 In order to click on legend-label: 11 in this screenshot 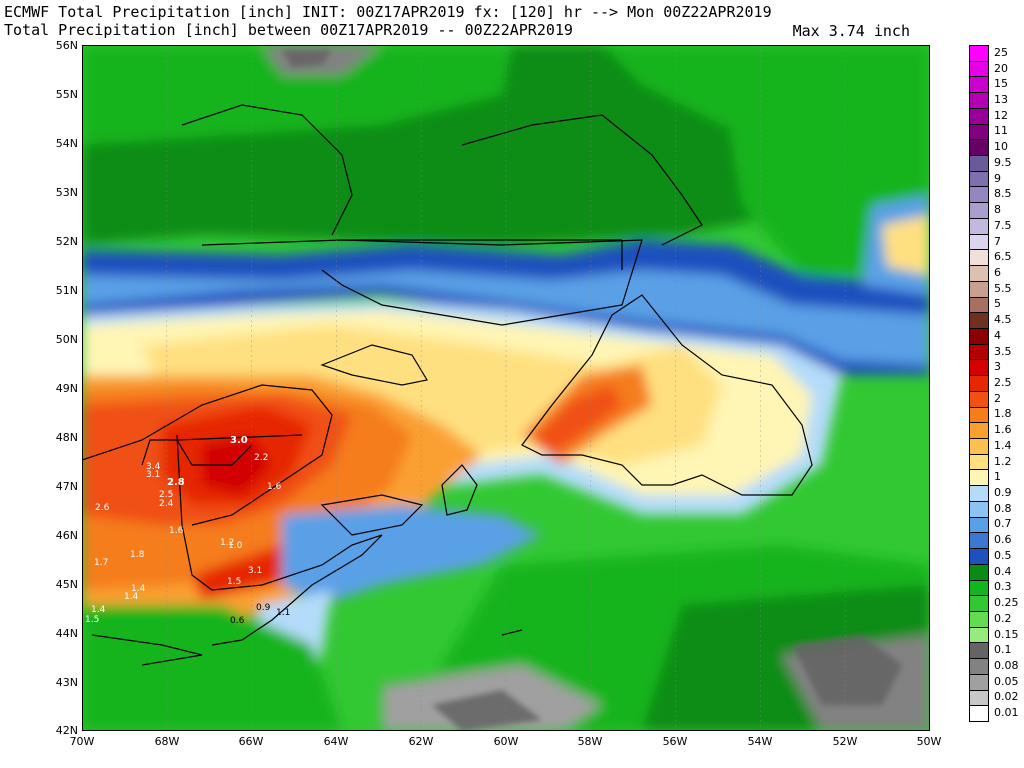, I will do `click(1001, 131)`.